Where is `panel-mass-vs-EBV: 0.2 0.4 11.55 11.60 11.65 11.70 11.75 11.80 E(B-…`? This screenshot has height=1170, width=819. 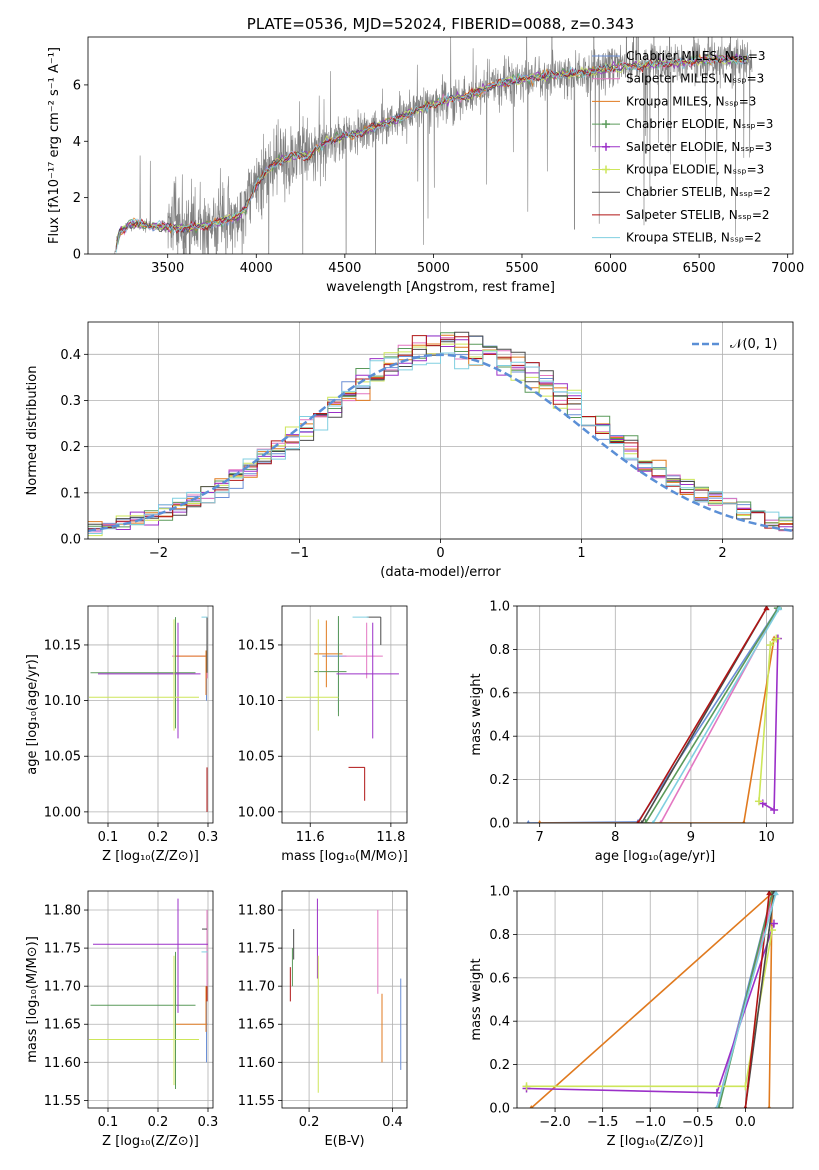 panel-mass-vs-EBV: 0.2 0.4 11.55 11.60 11.65 11.70 11.75 11.80 E(B-… is located at coordinates (323, 1019).